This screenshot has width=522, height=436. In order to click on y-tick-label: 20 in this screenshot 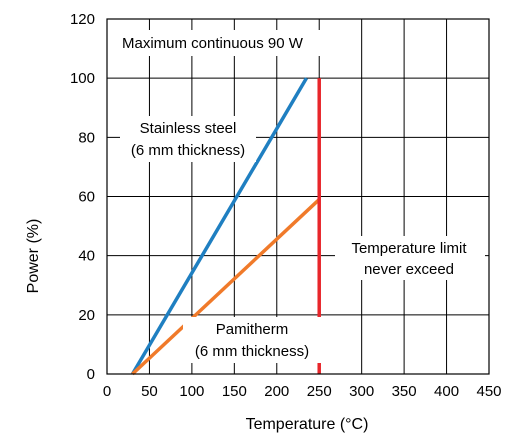, I will do `click(86, 315)`.